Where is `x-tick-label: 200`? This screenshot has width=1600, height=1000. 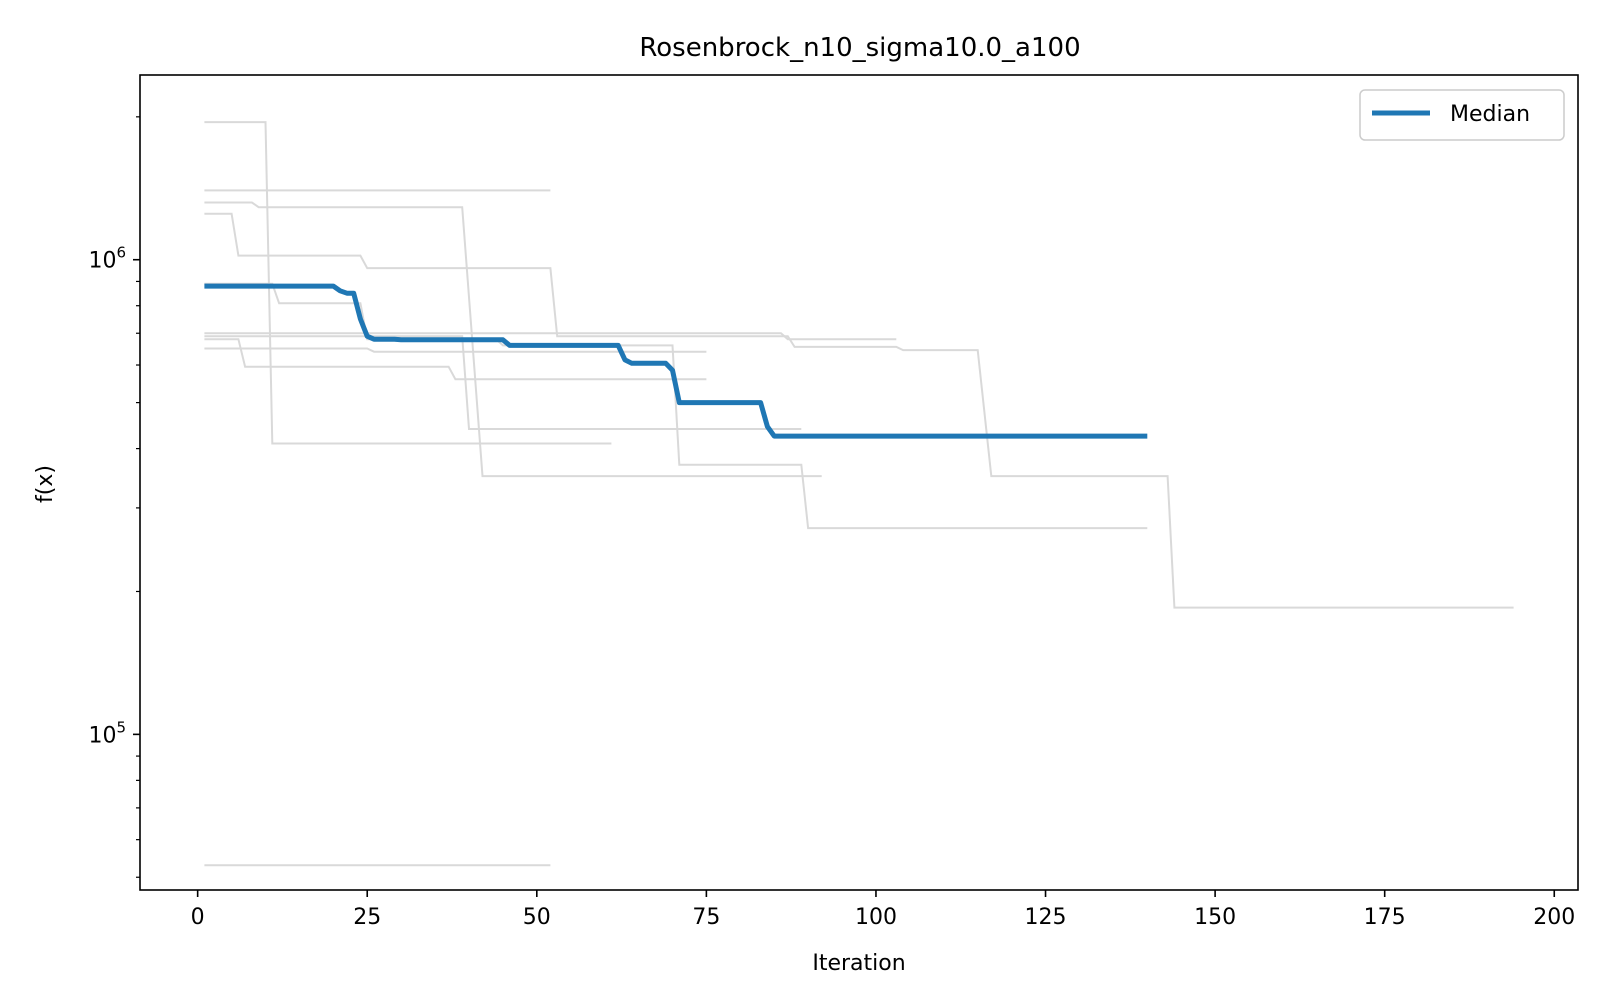 x-tick-label: 200 is located at coordinates (1554, 917).